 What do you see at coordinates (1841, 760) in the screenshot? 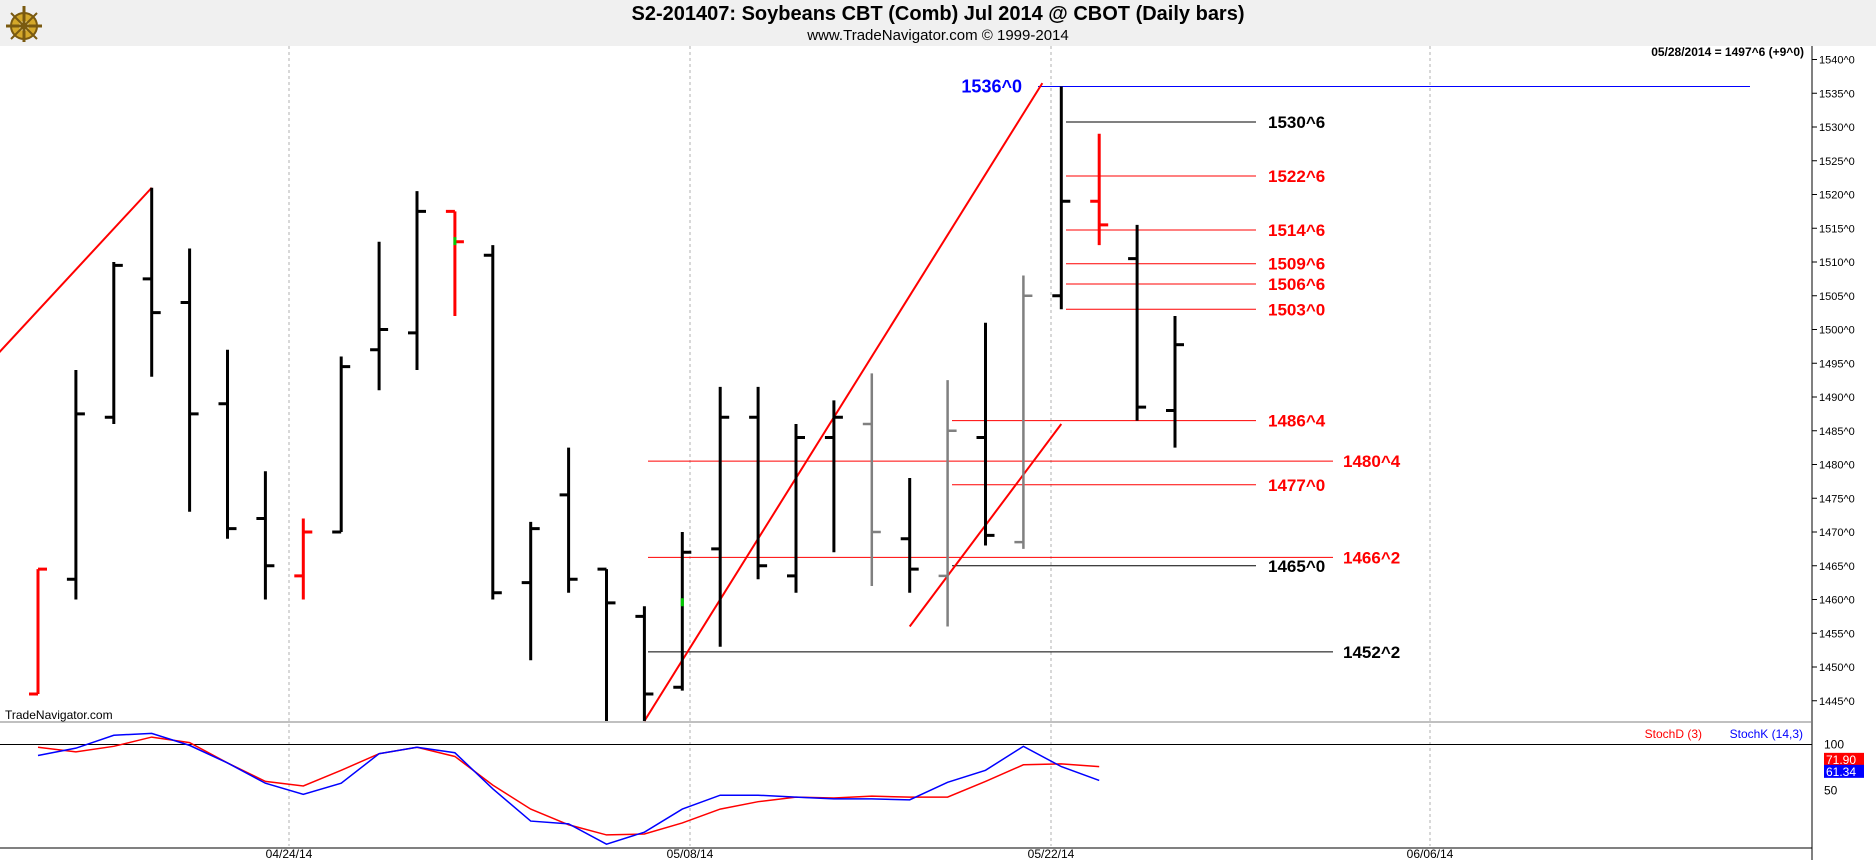
I see `stochd-value-label: 71.90` at bounding box center [1841, 760].